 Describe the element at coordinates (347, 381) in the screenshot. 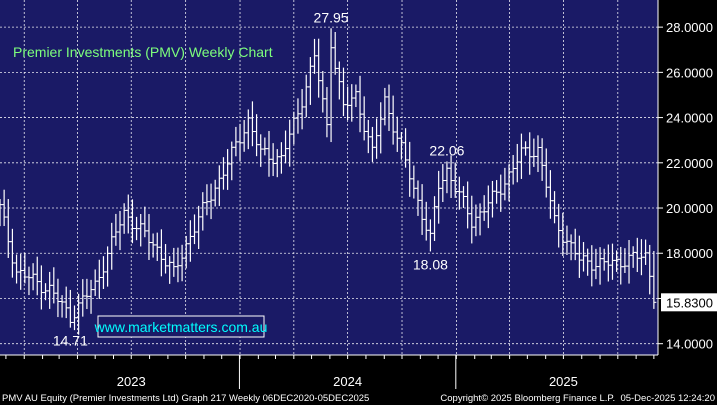

I see `x-tick-label: 2024` at that location.